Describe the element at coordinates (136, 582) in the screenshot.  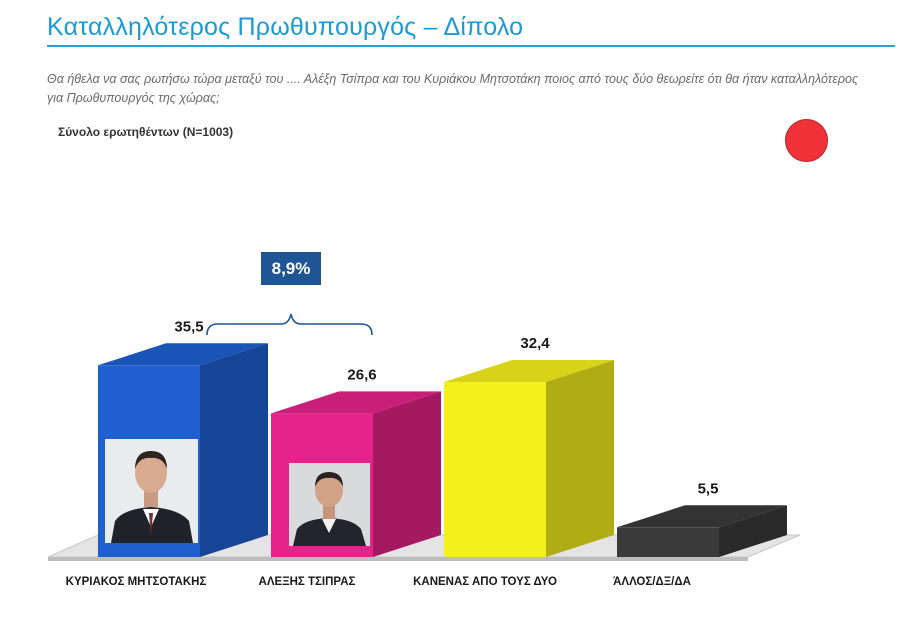
I see `category-label: ΚΥΡΙΑΚΟΣ ΜΗΤΣΟΤΑΚΗΣ` at that location.